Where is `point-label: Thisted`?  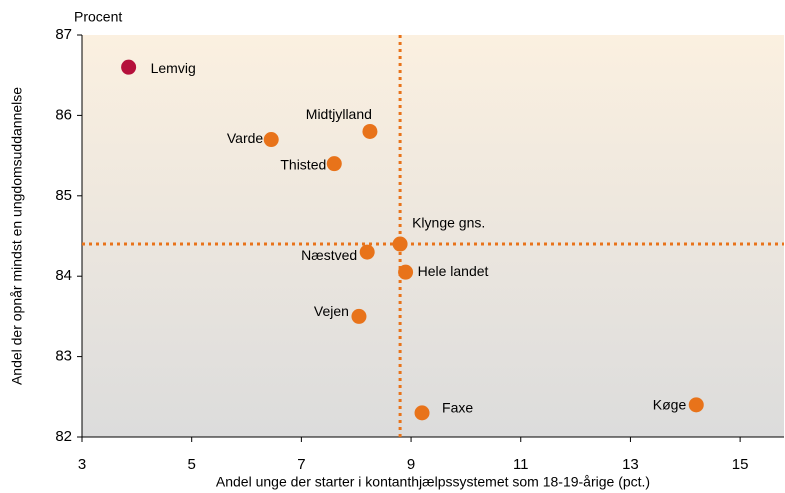 point-label: Thisted is located at coordinates (303, 164).